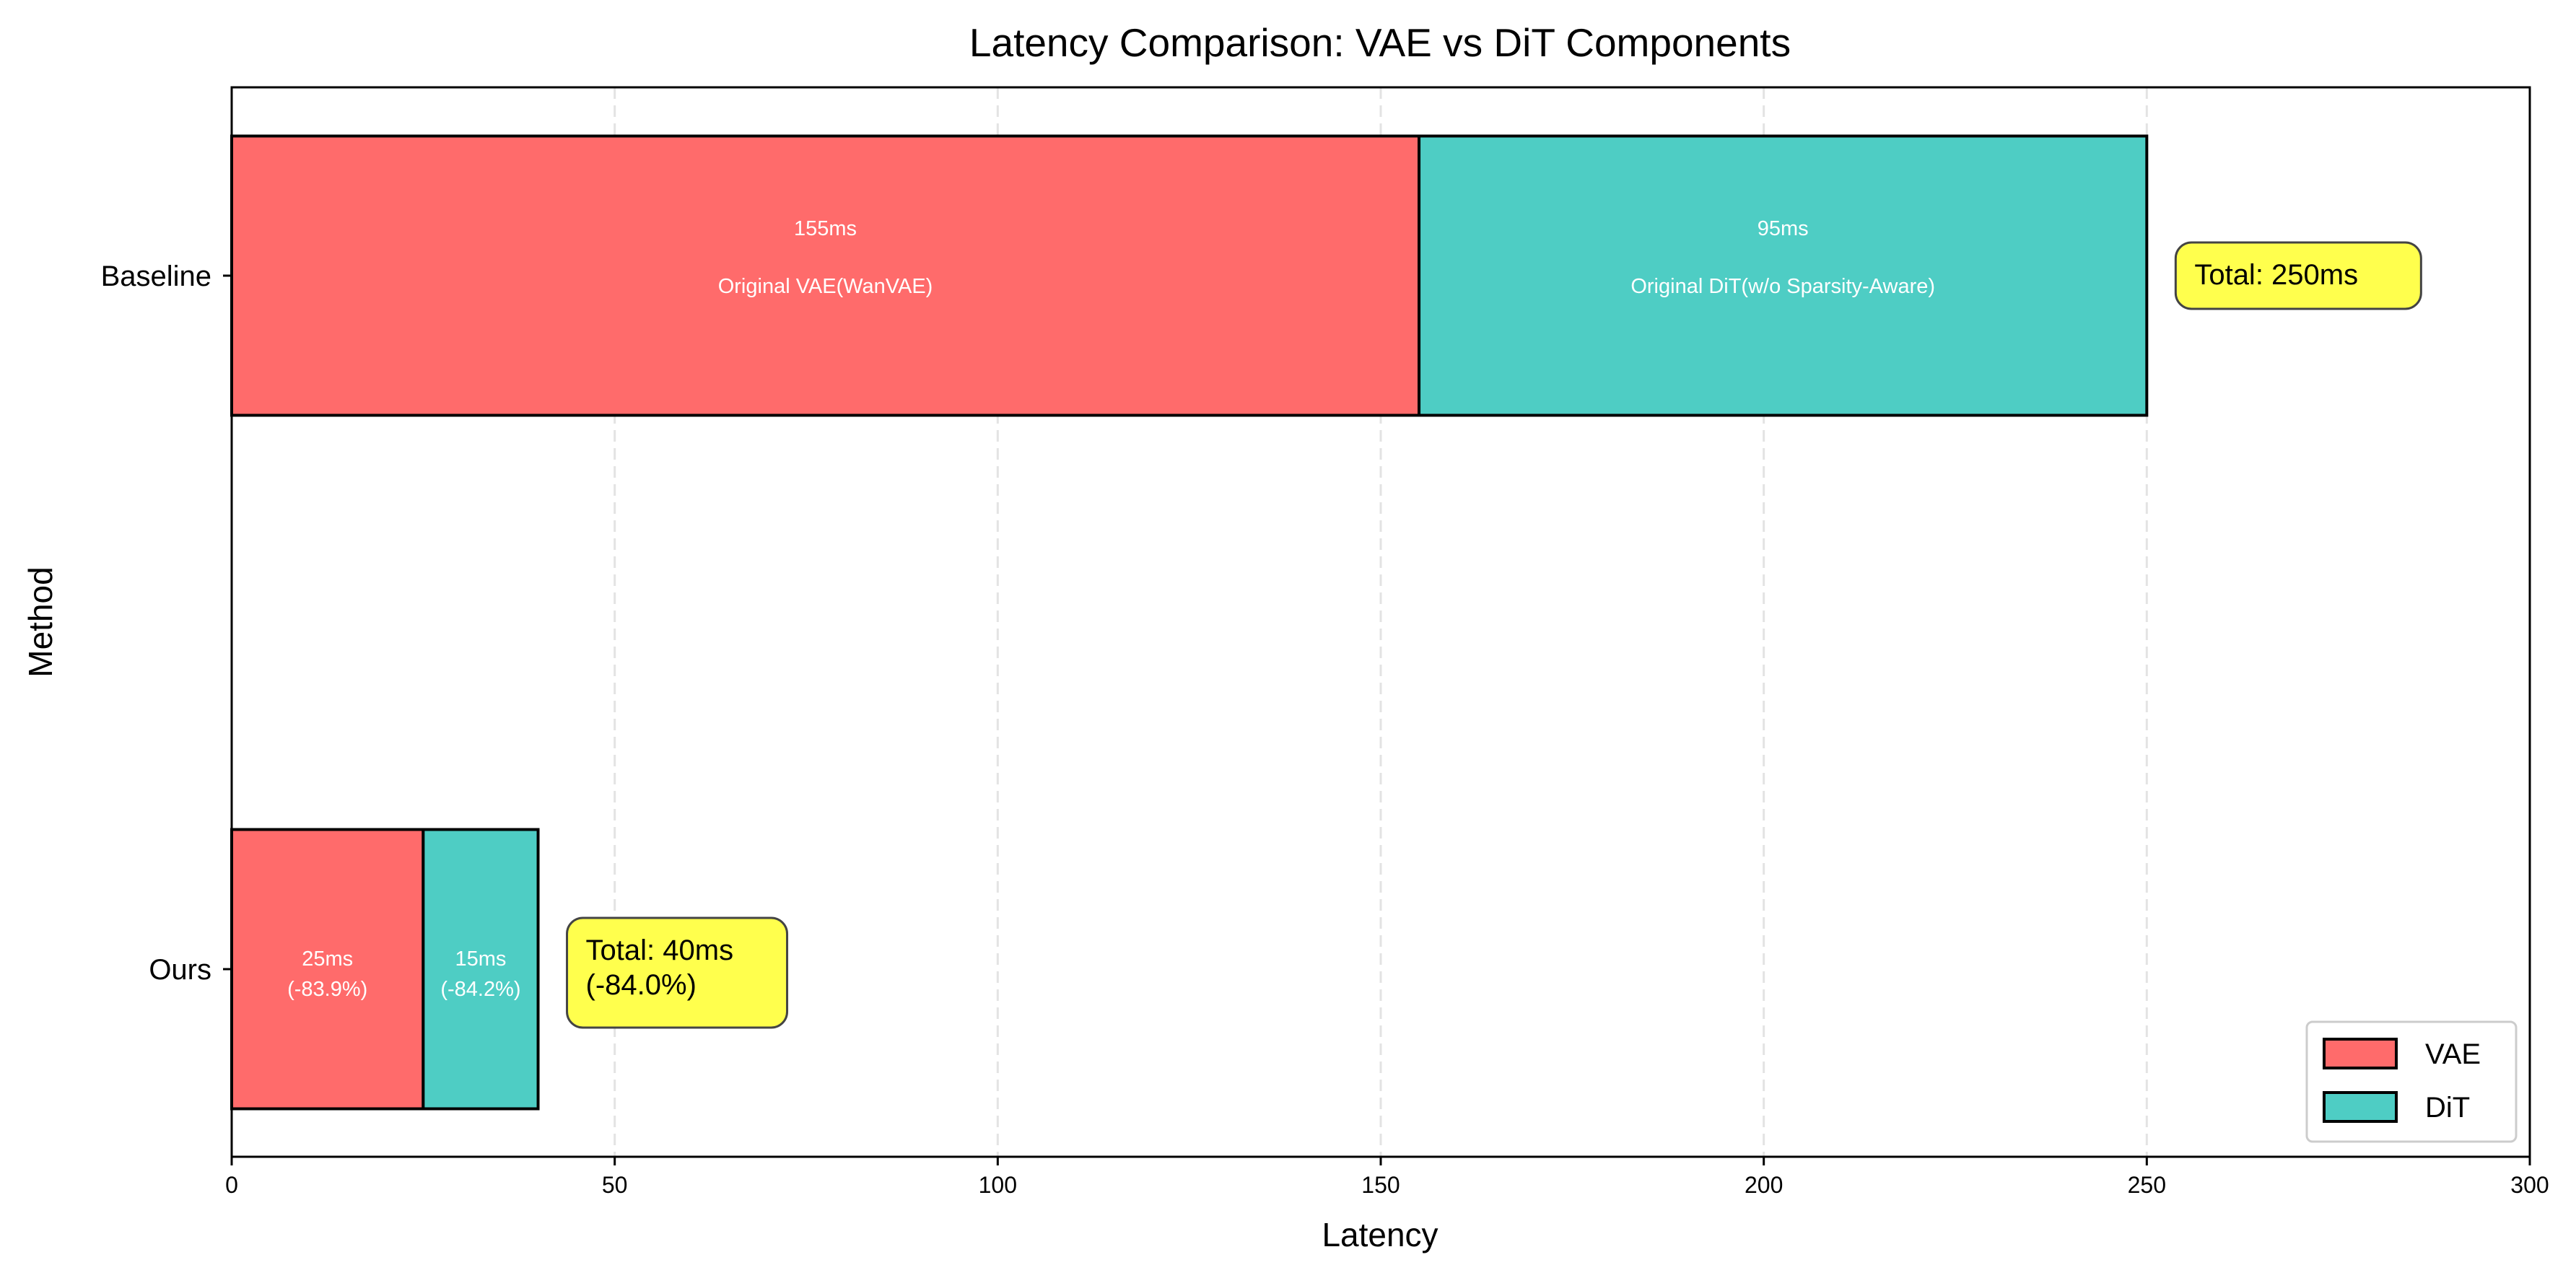 This screenshot has height=1278, width=2576. I want to click on bar-vae-baseline, so click(825, 275).